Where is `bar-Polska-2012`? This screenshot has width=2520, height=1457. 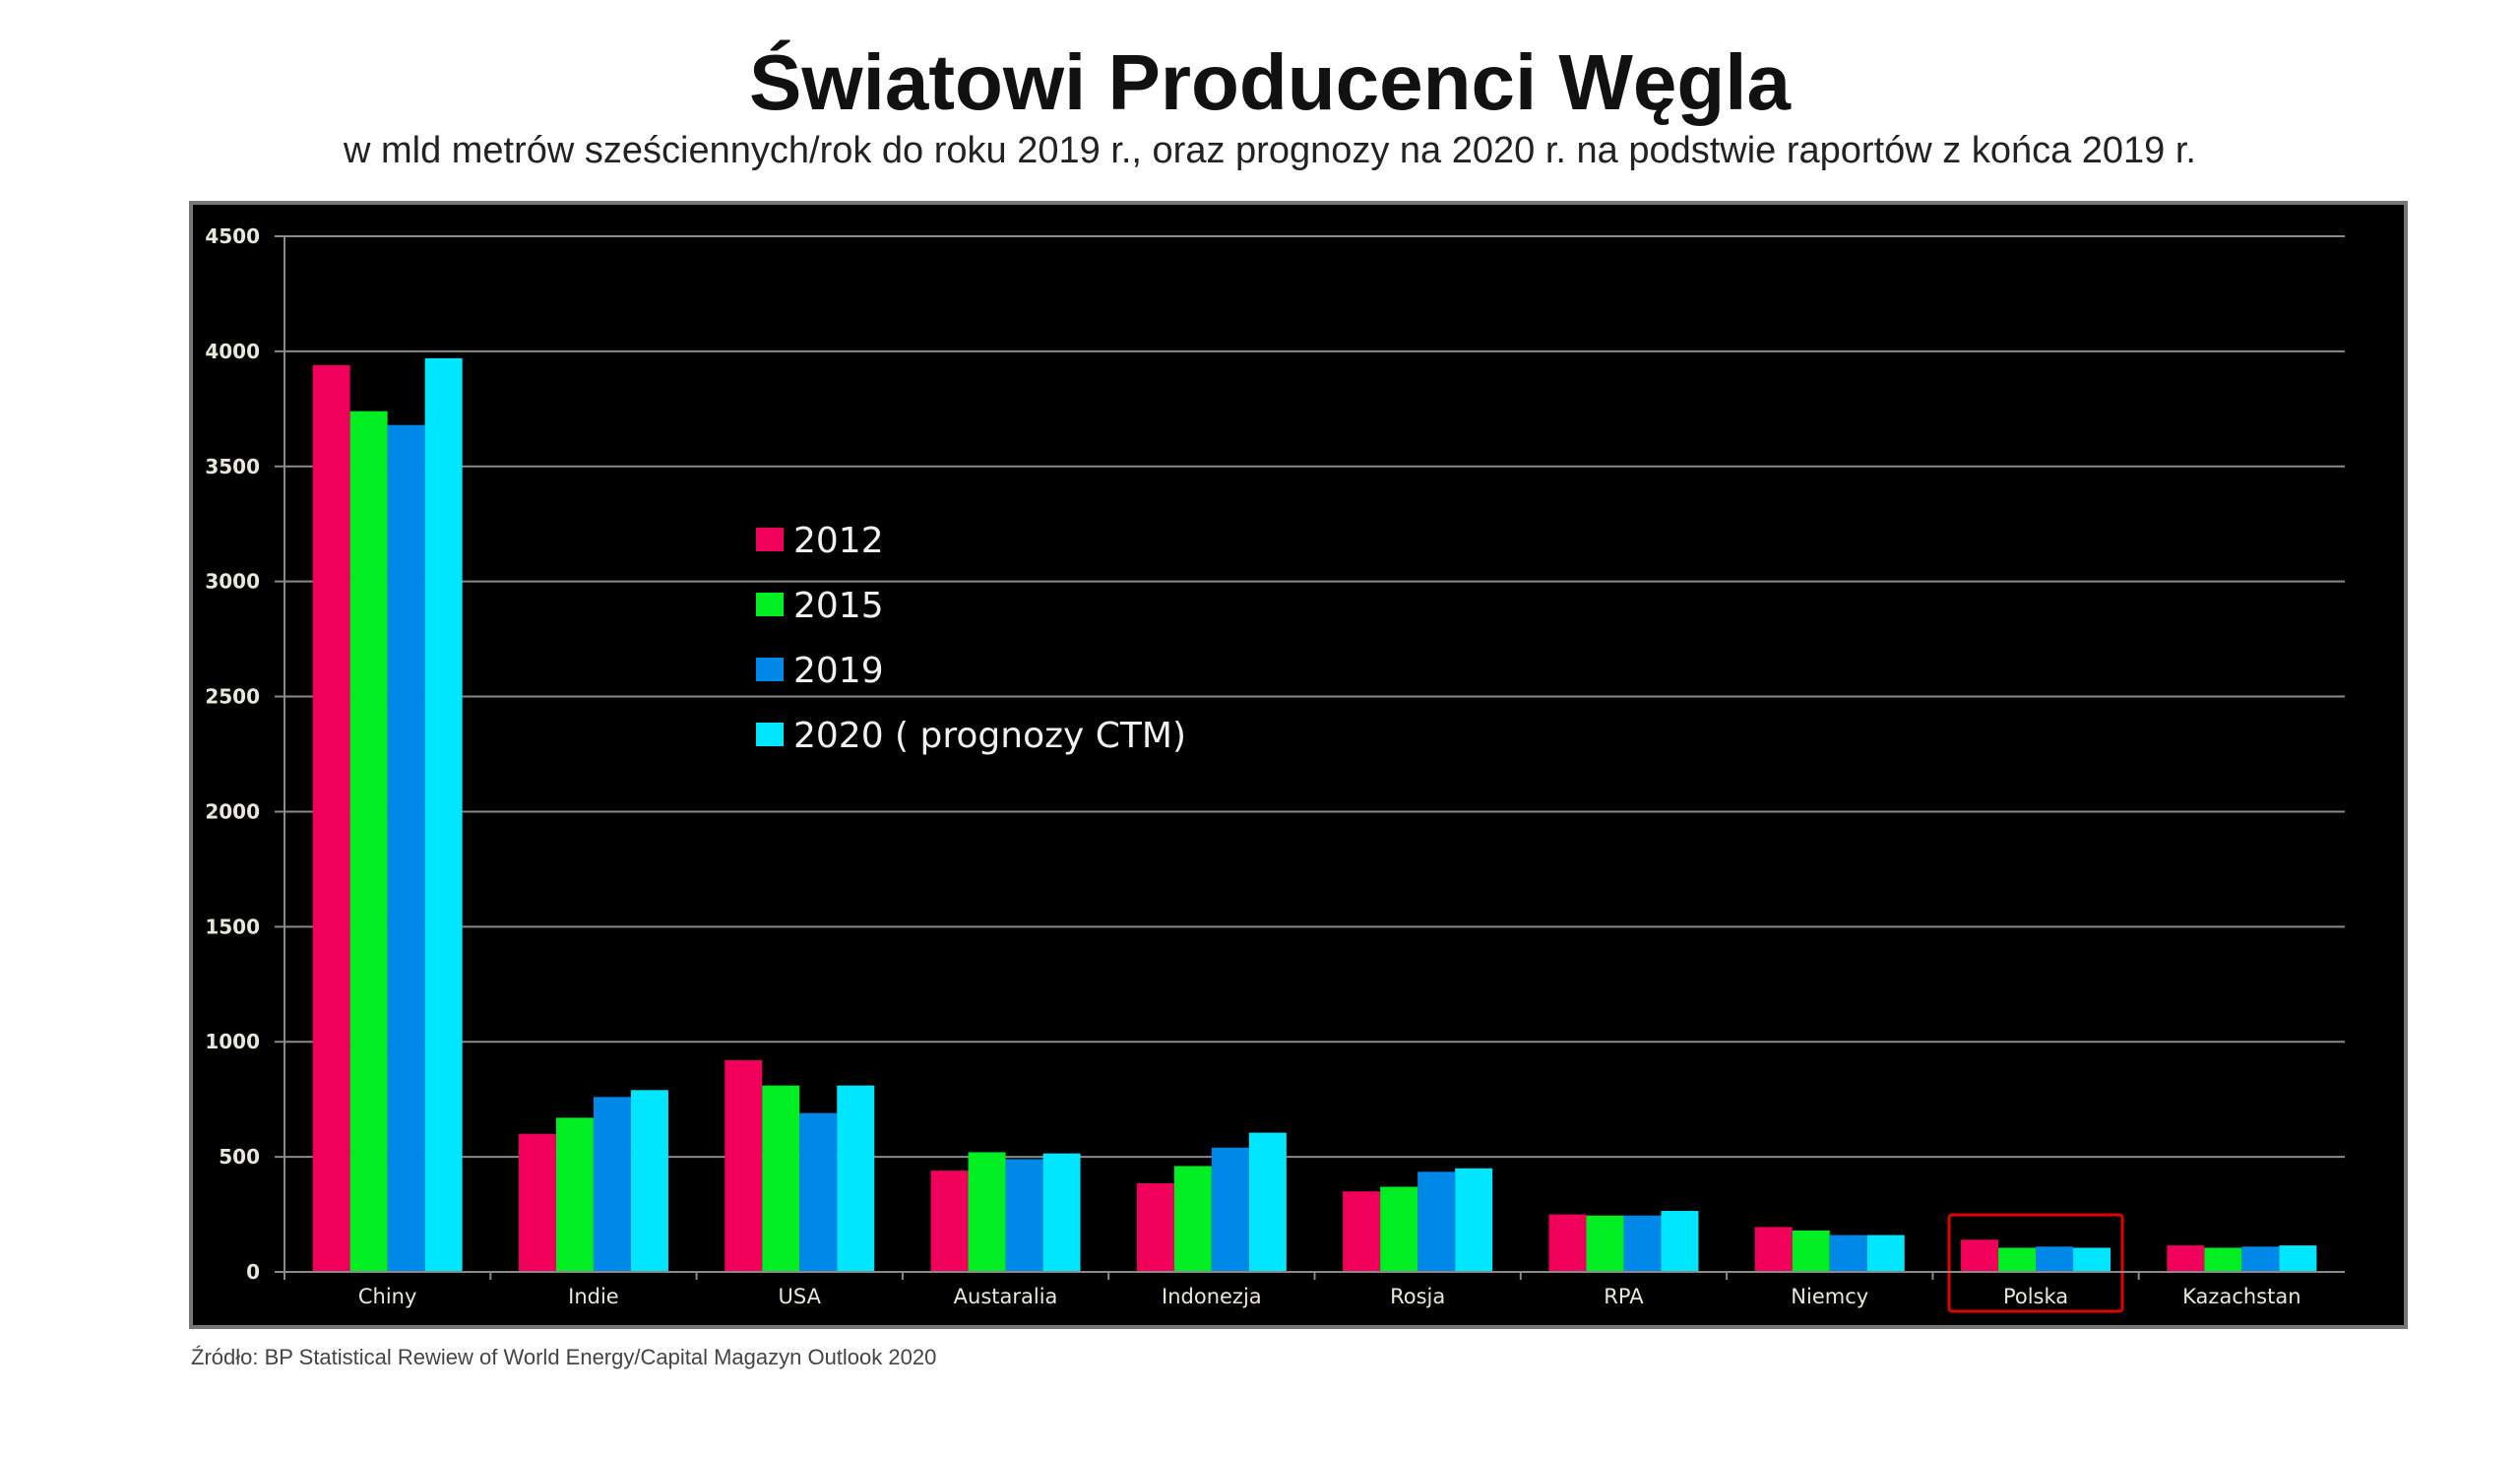
bar-Polska-2012 is located at coordinates (1980, 1255).